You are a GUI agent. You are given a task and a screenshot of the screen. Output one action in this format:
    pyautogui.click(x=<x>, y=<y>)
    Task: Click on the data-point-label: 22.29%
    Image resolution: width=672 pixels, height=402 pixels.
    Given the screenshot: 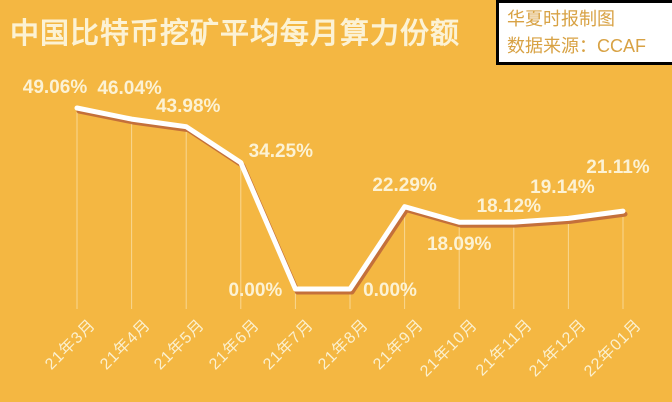 What is the action you would take?
    pyautogui.click(x=404, y=185)
    